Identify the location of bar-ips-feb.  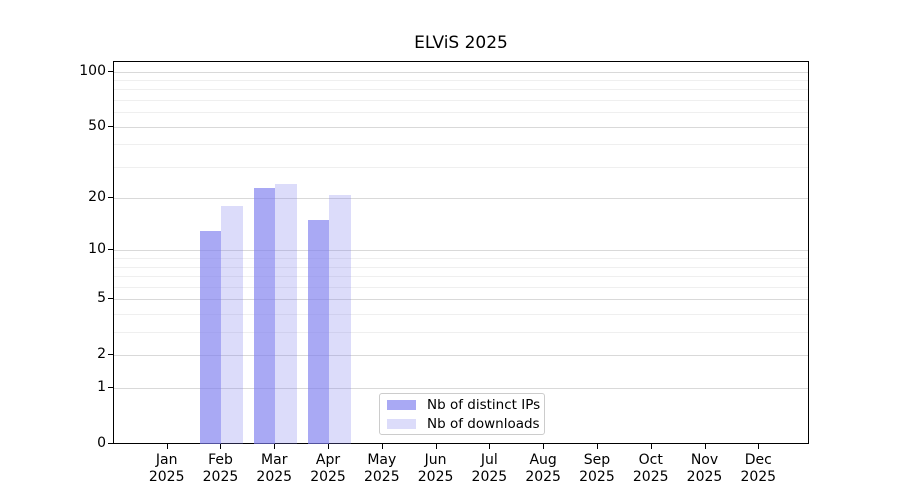
(210, 337).